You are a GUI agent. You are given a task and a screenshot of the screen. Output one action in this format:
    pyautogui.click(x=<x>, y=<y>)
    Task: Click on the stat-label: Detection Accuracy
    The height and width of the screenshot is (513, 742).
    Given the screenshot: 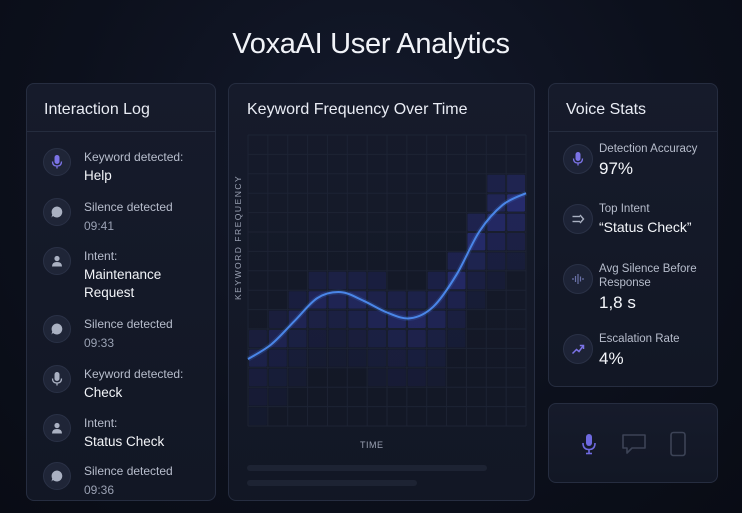 What is the action you would take?
    pyautogui.click(x=648, y=149)
    